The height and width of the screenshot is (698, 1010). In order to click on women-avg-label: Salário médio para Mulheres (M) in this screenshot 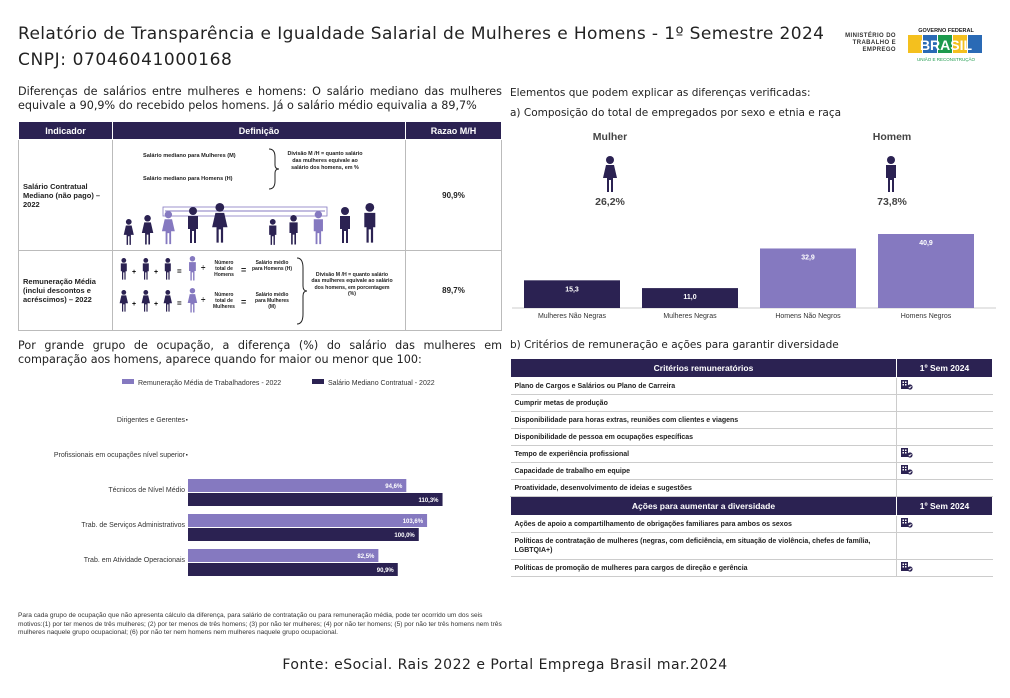, I will do `click(272, 300)`.